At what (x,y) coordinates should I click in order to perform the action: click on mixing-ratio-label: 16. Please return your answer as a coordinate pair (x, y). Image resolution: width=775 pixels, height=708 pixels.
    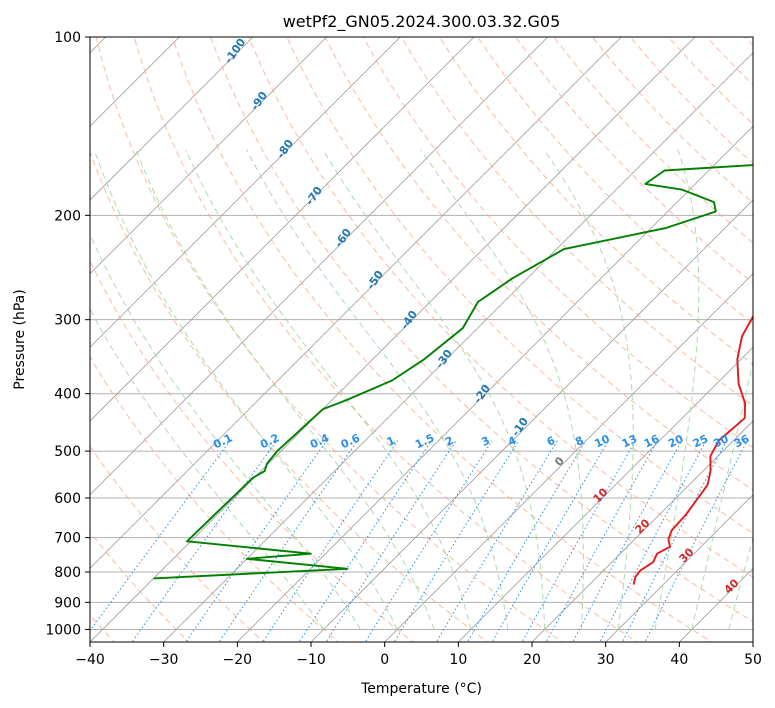
    Looking at the image, I should click on (652, 441).